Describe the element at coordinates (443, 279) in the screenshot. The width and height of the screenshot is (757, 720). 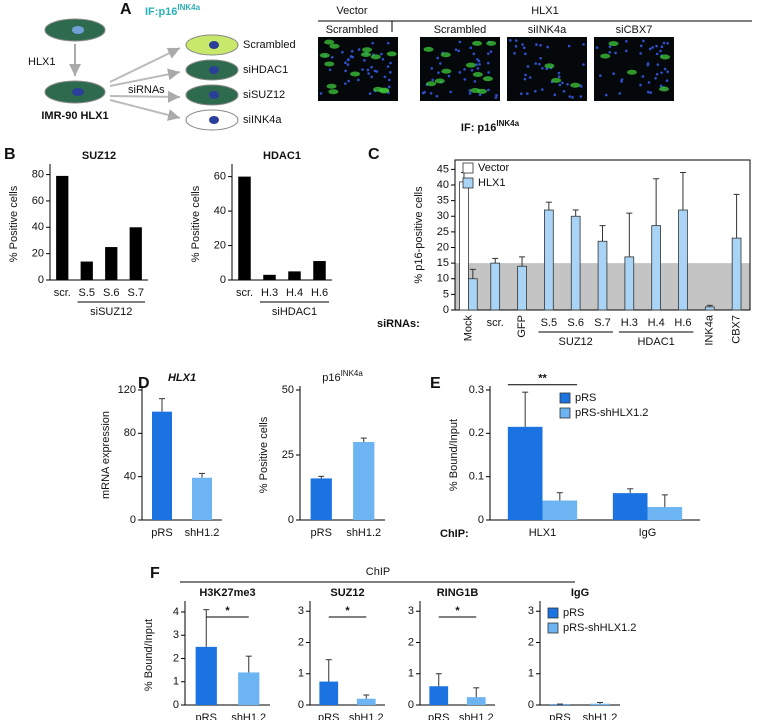
I see `y-tick-label: 10` at that location.